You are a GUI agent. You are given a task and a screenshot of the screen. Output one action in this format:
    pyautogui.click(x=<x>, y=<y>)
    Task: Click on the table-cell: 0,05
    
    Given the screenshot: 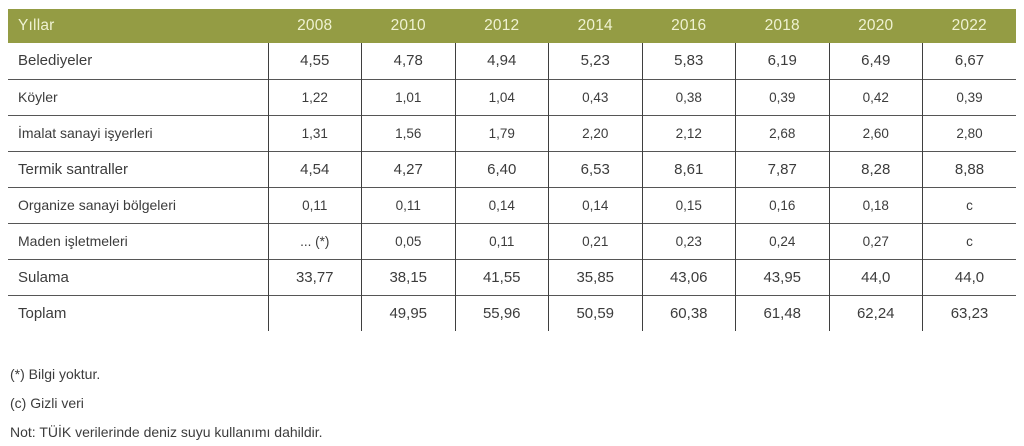 What is the action you would take?
    pyautogui.click(x=408, y=240)
    